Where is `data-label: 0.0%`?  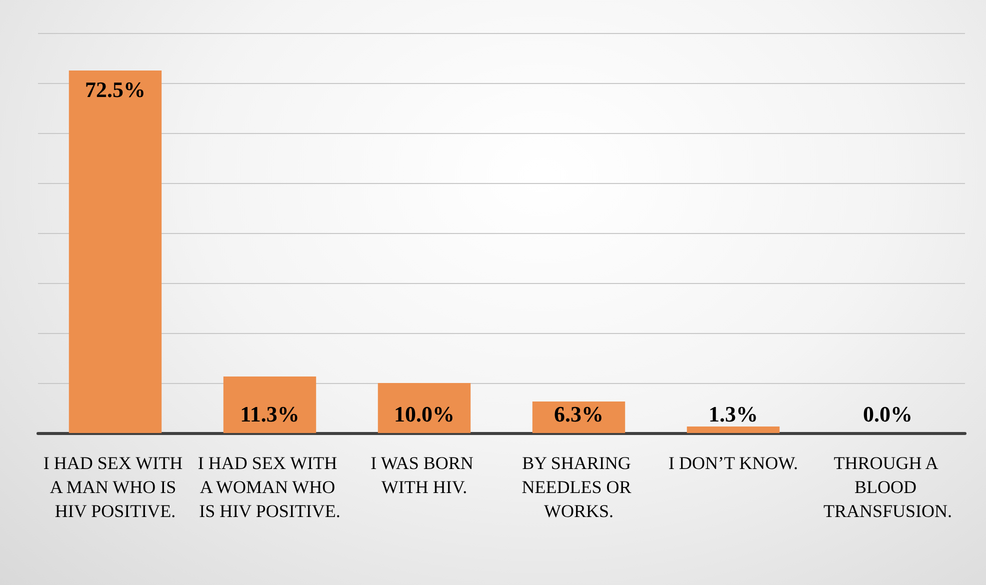 data-label: 0.0% is located at coordinates (887, 414).